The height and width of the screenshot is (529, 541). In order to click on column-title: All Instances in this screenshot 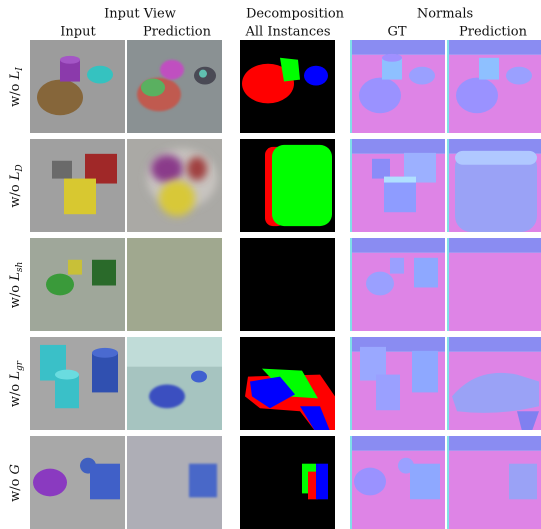, I will do `click(287, 32)`.